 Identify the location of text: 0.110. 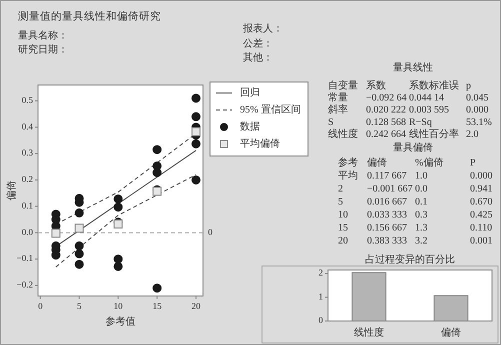
(481, 228).